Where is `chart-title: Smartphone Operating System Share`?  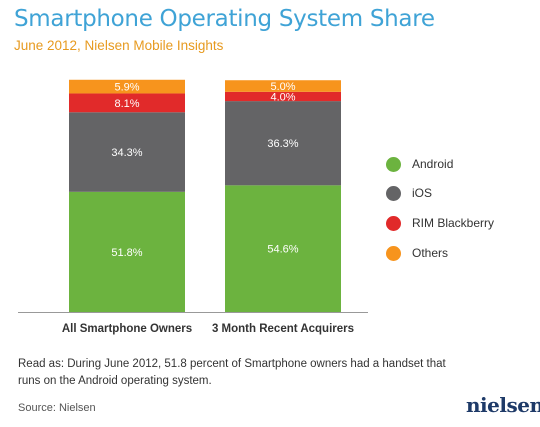 chart-title: Smartphone Operating System Share is located at coordinates (224, 19).